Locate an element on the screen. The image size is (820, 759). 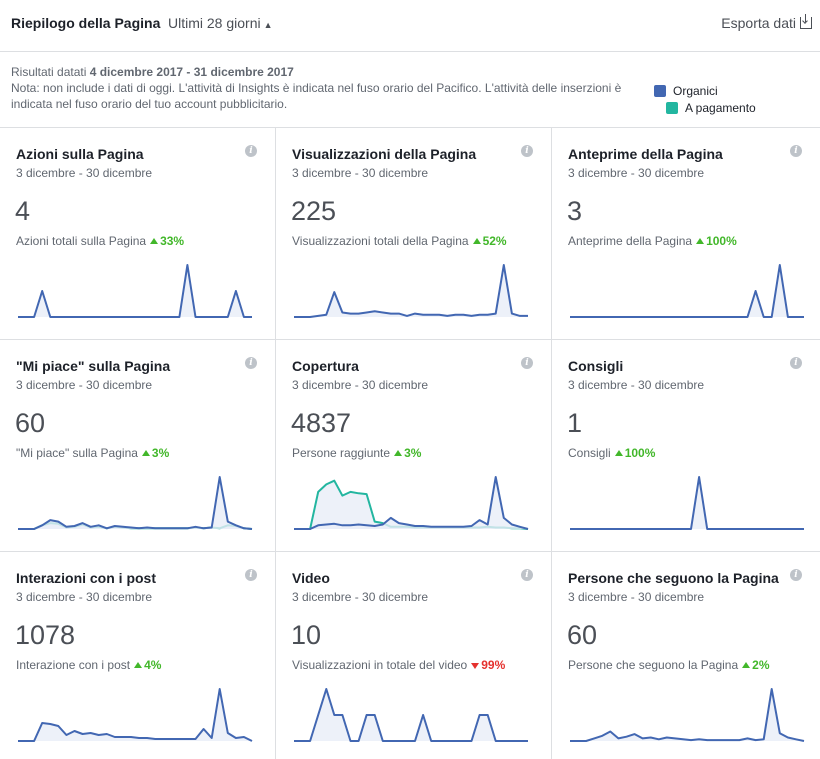
card-title: Azioni sulla Pagina is located at coordinates (80, 154).